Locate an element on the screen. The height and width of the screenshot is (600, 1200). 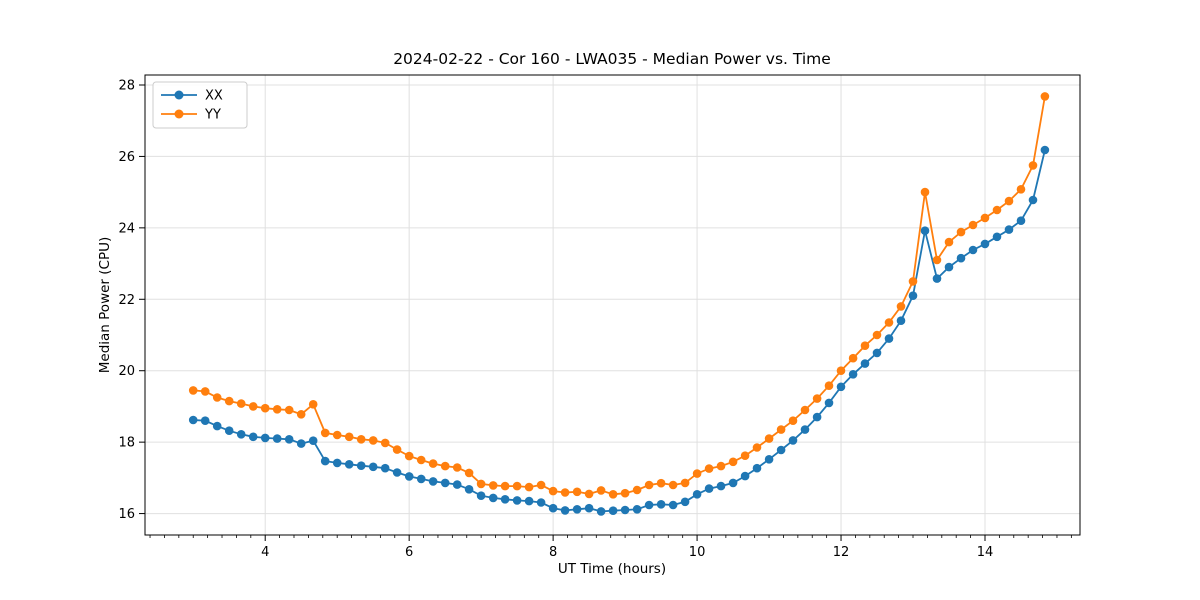
legend-label-xx: XX is located at coordinates (214, 96).